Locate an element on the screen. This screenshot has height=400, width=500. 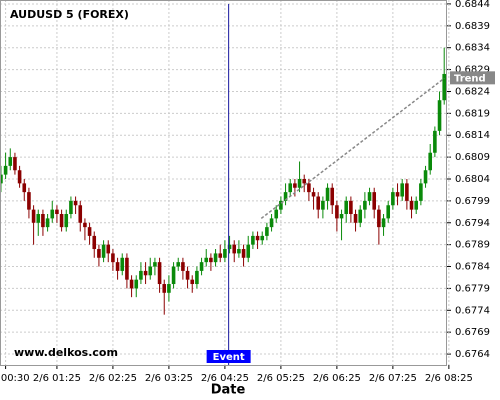
event-label-box is located at coordinates (228, 356).